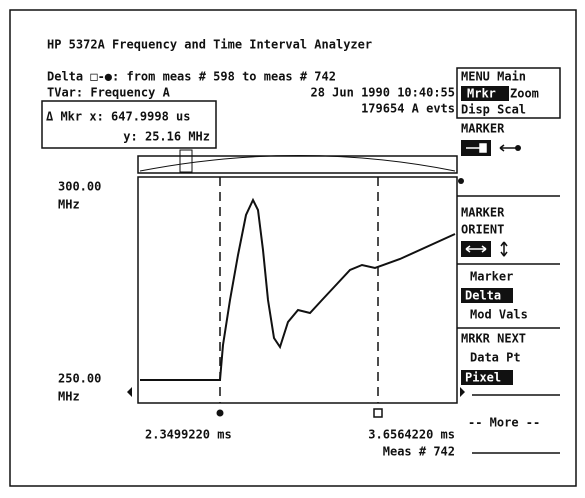 This screenshot has width=585, height=498. Describe the element at coordinates (483, 296) in the screenshot. I see `menu-item: Delta` at that location.